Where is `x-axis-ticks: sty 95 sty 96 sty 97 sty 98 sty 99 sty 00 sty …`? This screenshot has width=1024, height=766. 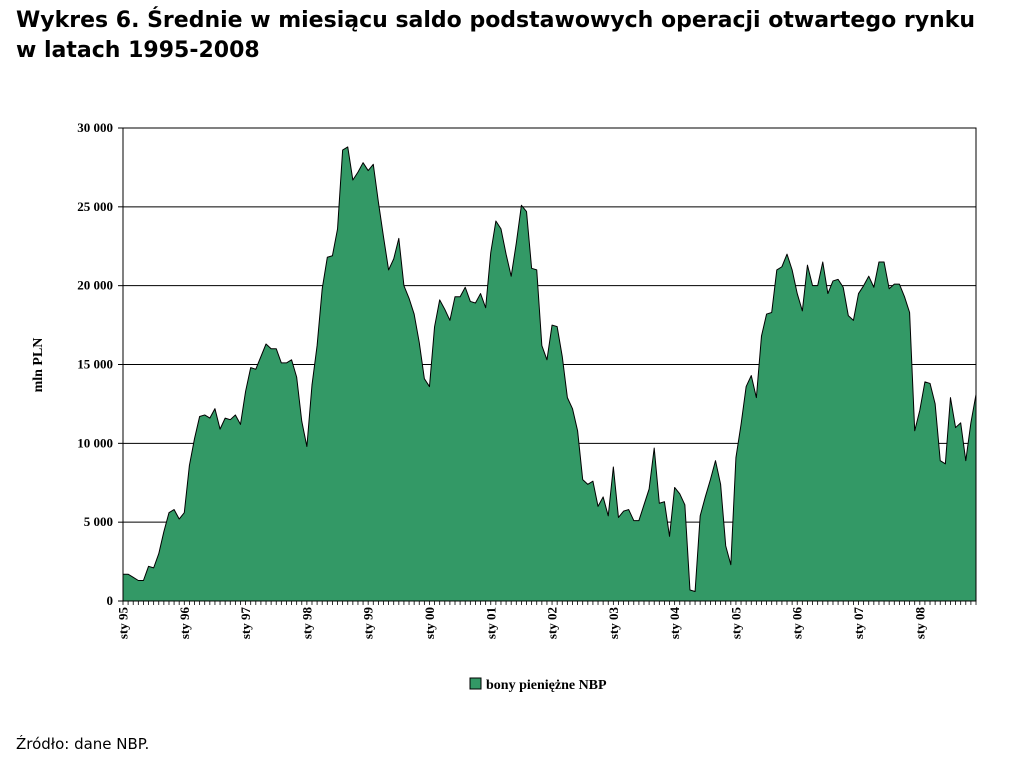 x-axis-ticks: sty 95 sty 96 sty 97 sty 98 sty 99 sty 00 sty … is located at coordinates (546, 620).